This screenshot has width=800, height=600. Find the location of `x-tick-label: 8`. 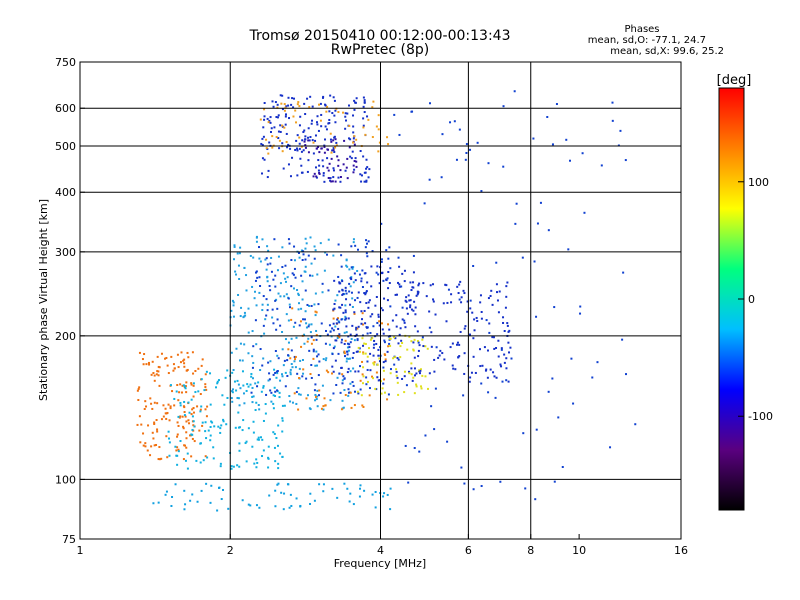

x-tick-label: 8 is located at coordinates (530, 550).